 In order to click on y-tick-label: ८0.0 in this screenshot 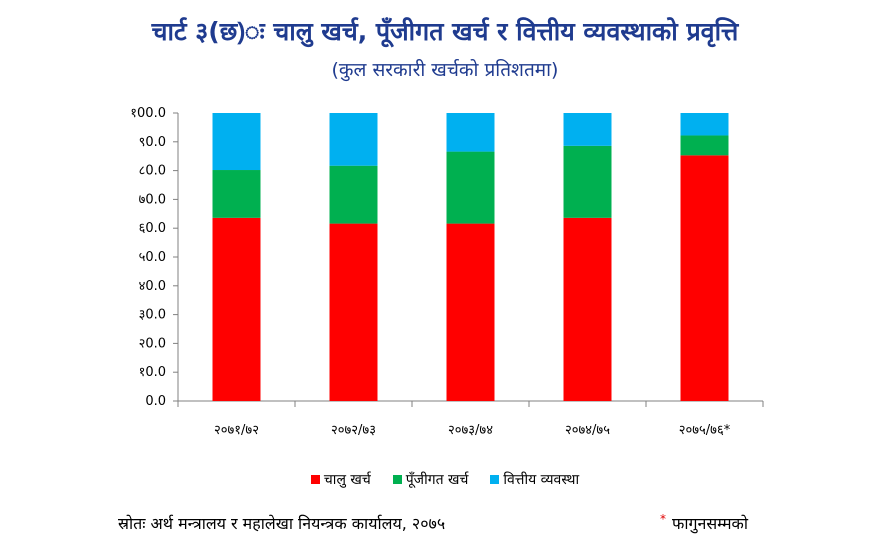, I will do `click(152, 171)`.